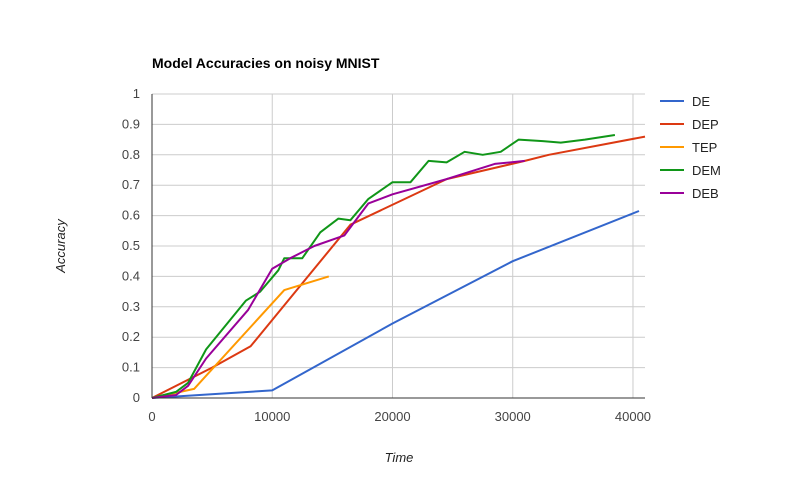 Image resolution: width=797 pixels, height=493 pixels. Describe the element at coordinates (633, 416) in the screenshot. I see `x-tick-label: 40000` at that location.